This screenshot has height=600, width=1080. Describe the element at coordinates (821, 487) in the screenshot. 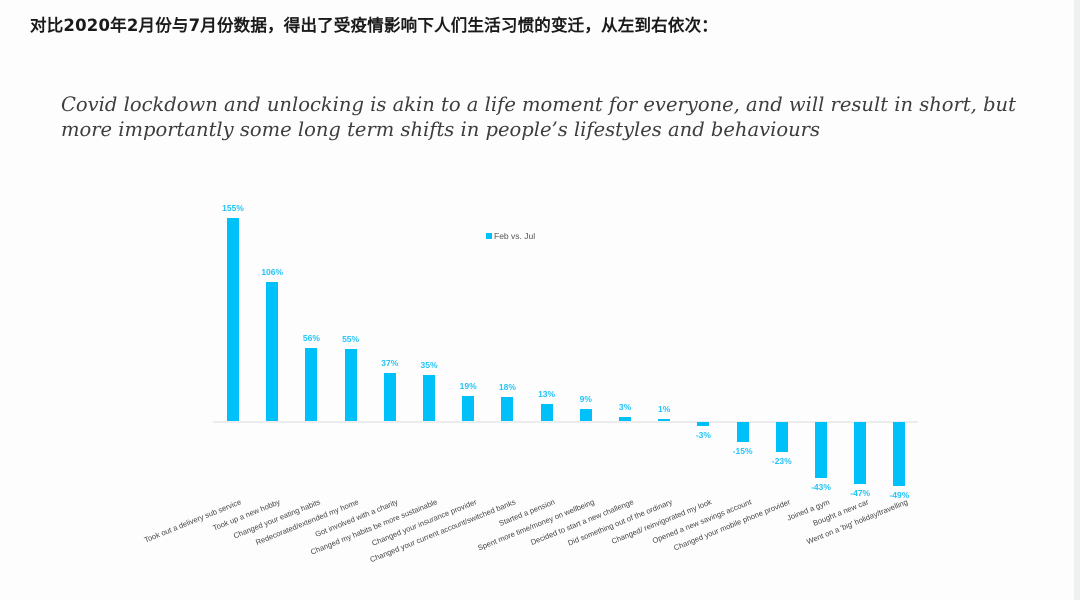

I see `bar-value-label: -43%` at that location.